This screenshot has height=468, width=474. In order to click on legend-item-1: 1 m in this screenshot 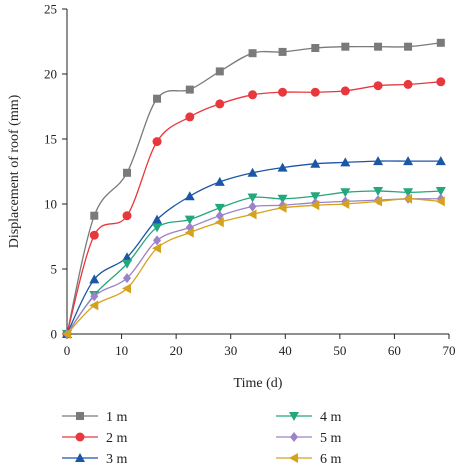, I will do `click(95, 417)`.